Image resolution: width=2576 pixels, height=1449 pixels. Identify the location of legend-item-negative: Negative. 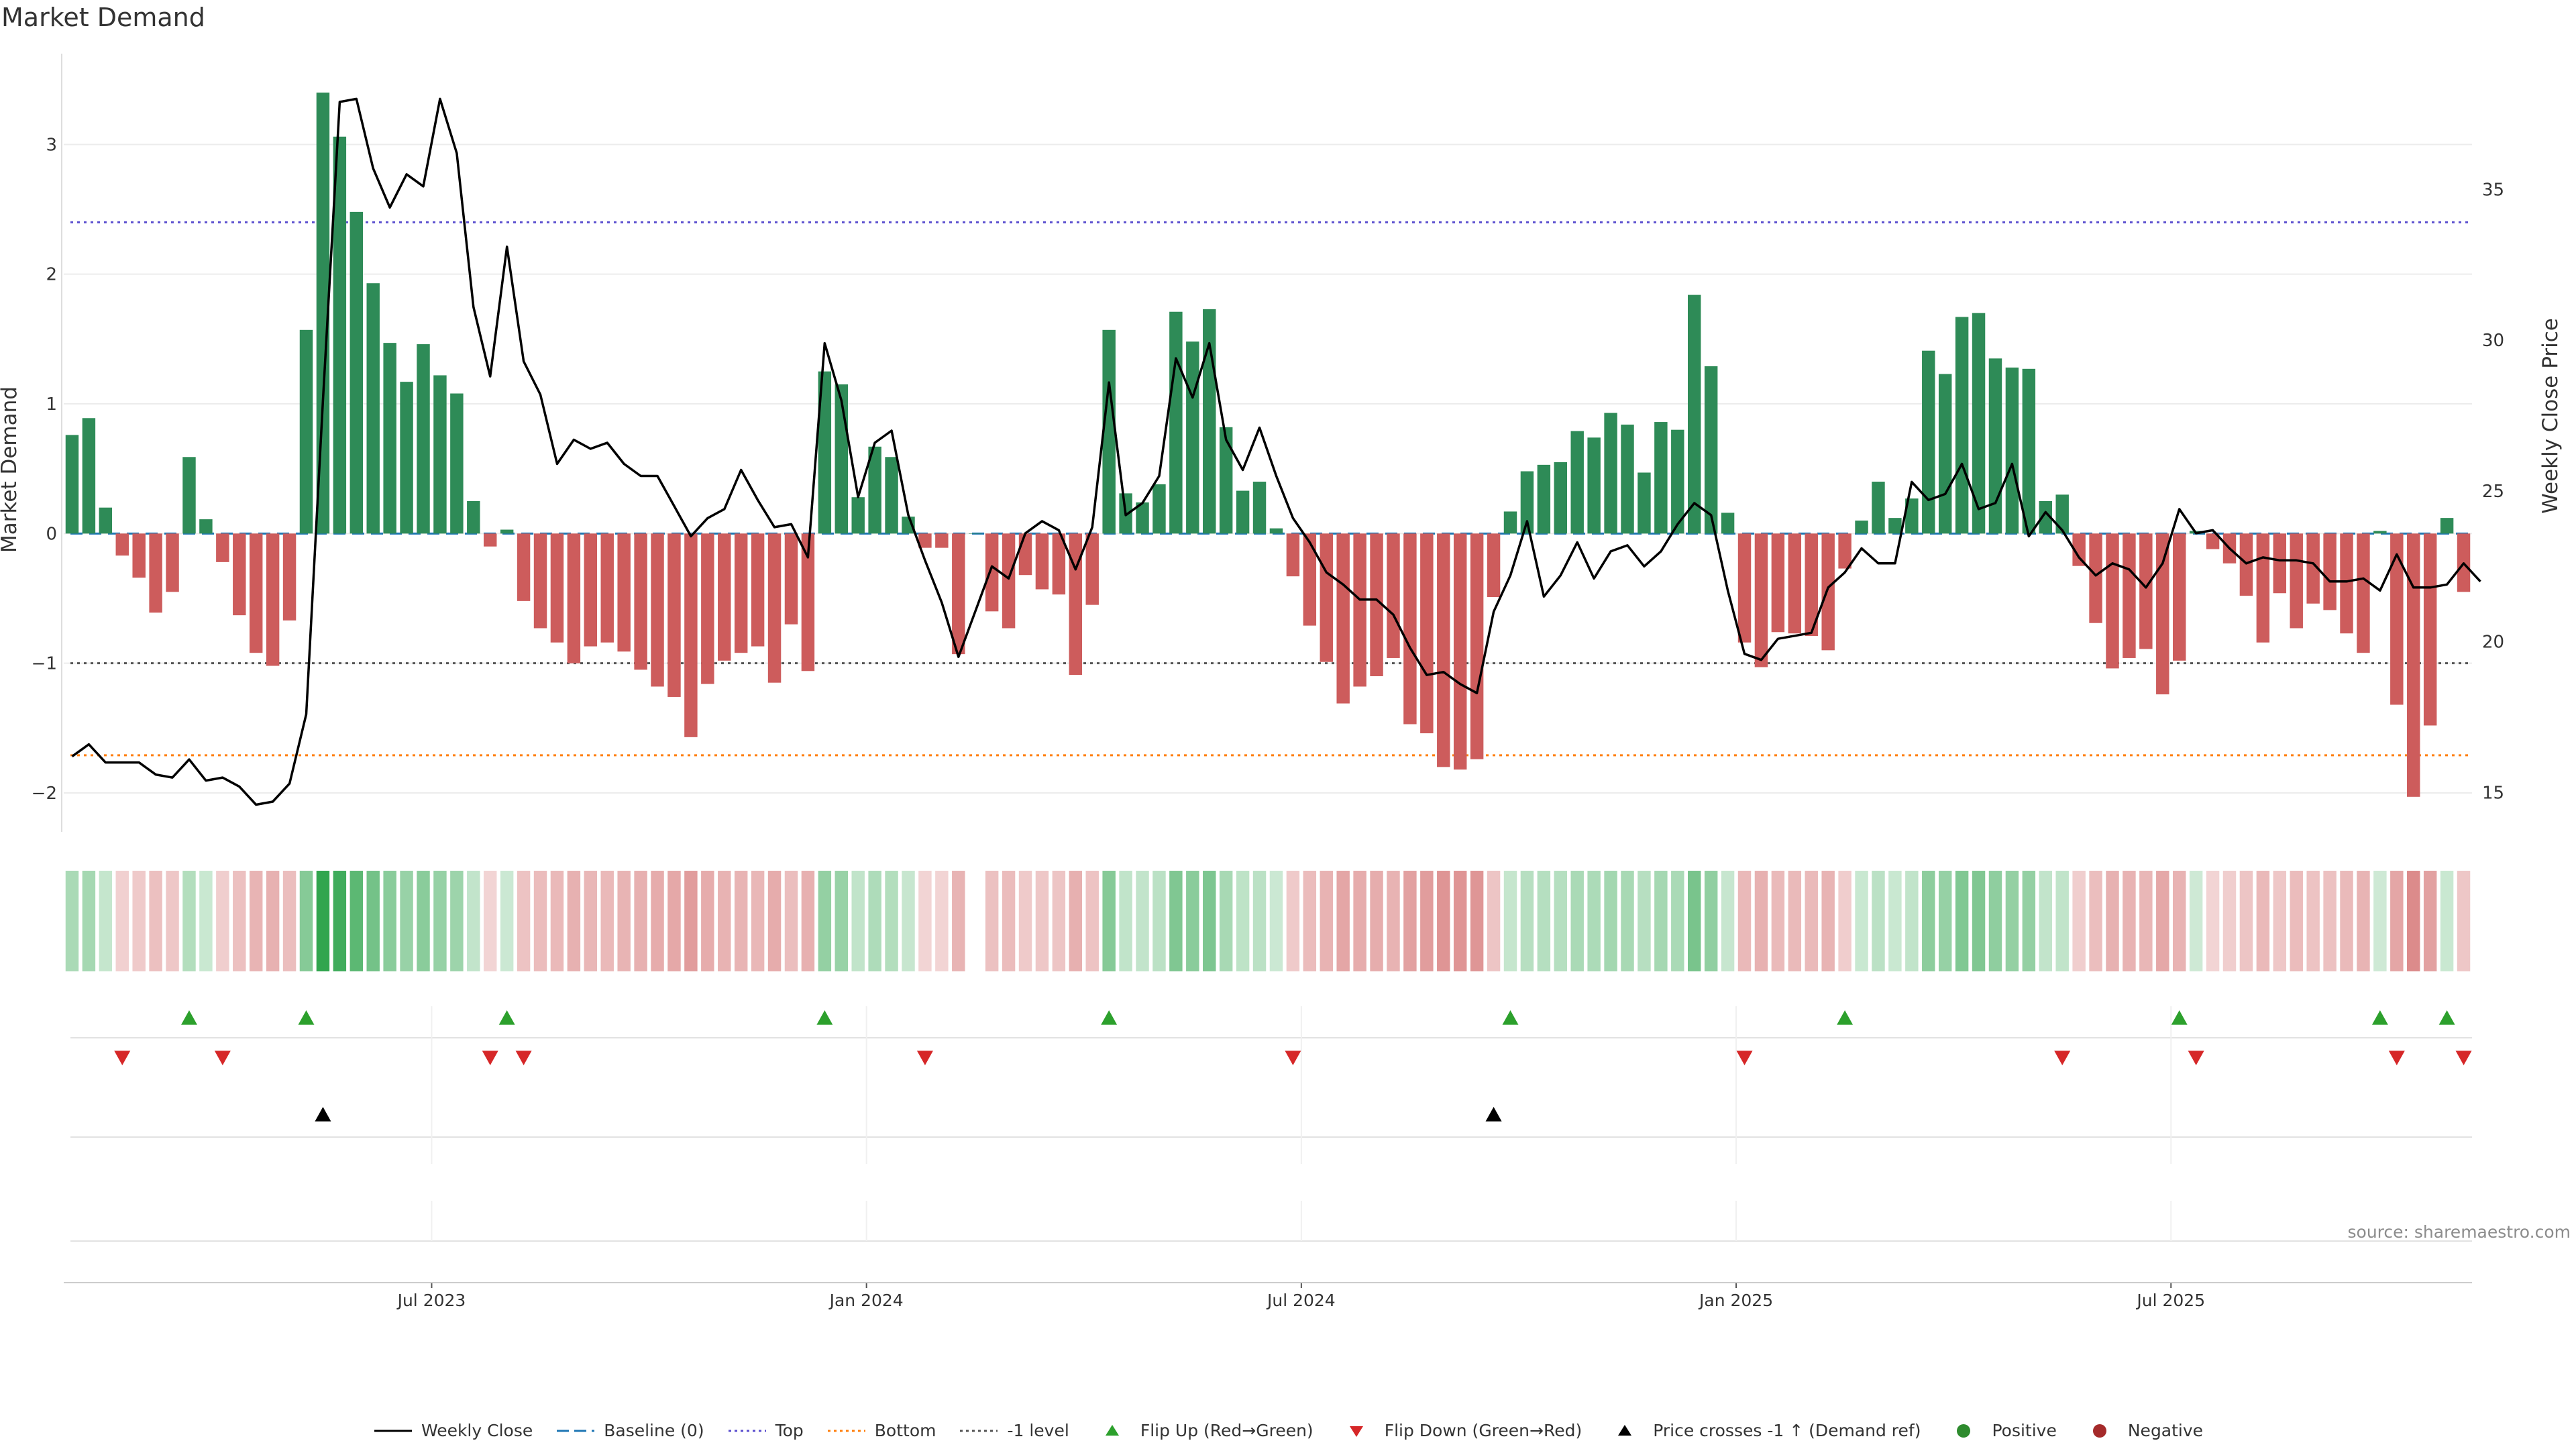
(2141, 1430).